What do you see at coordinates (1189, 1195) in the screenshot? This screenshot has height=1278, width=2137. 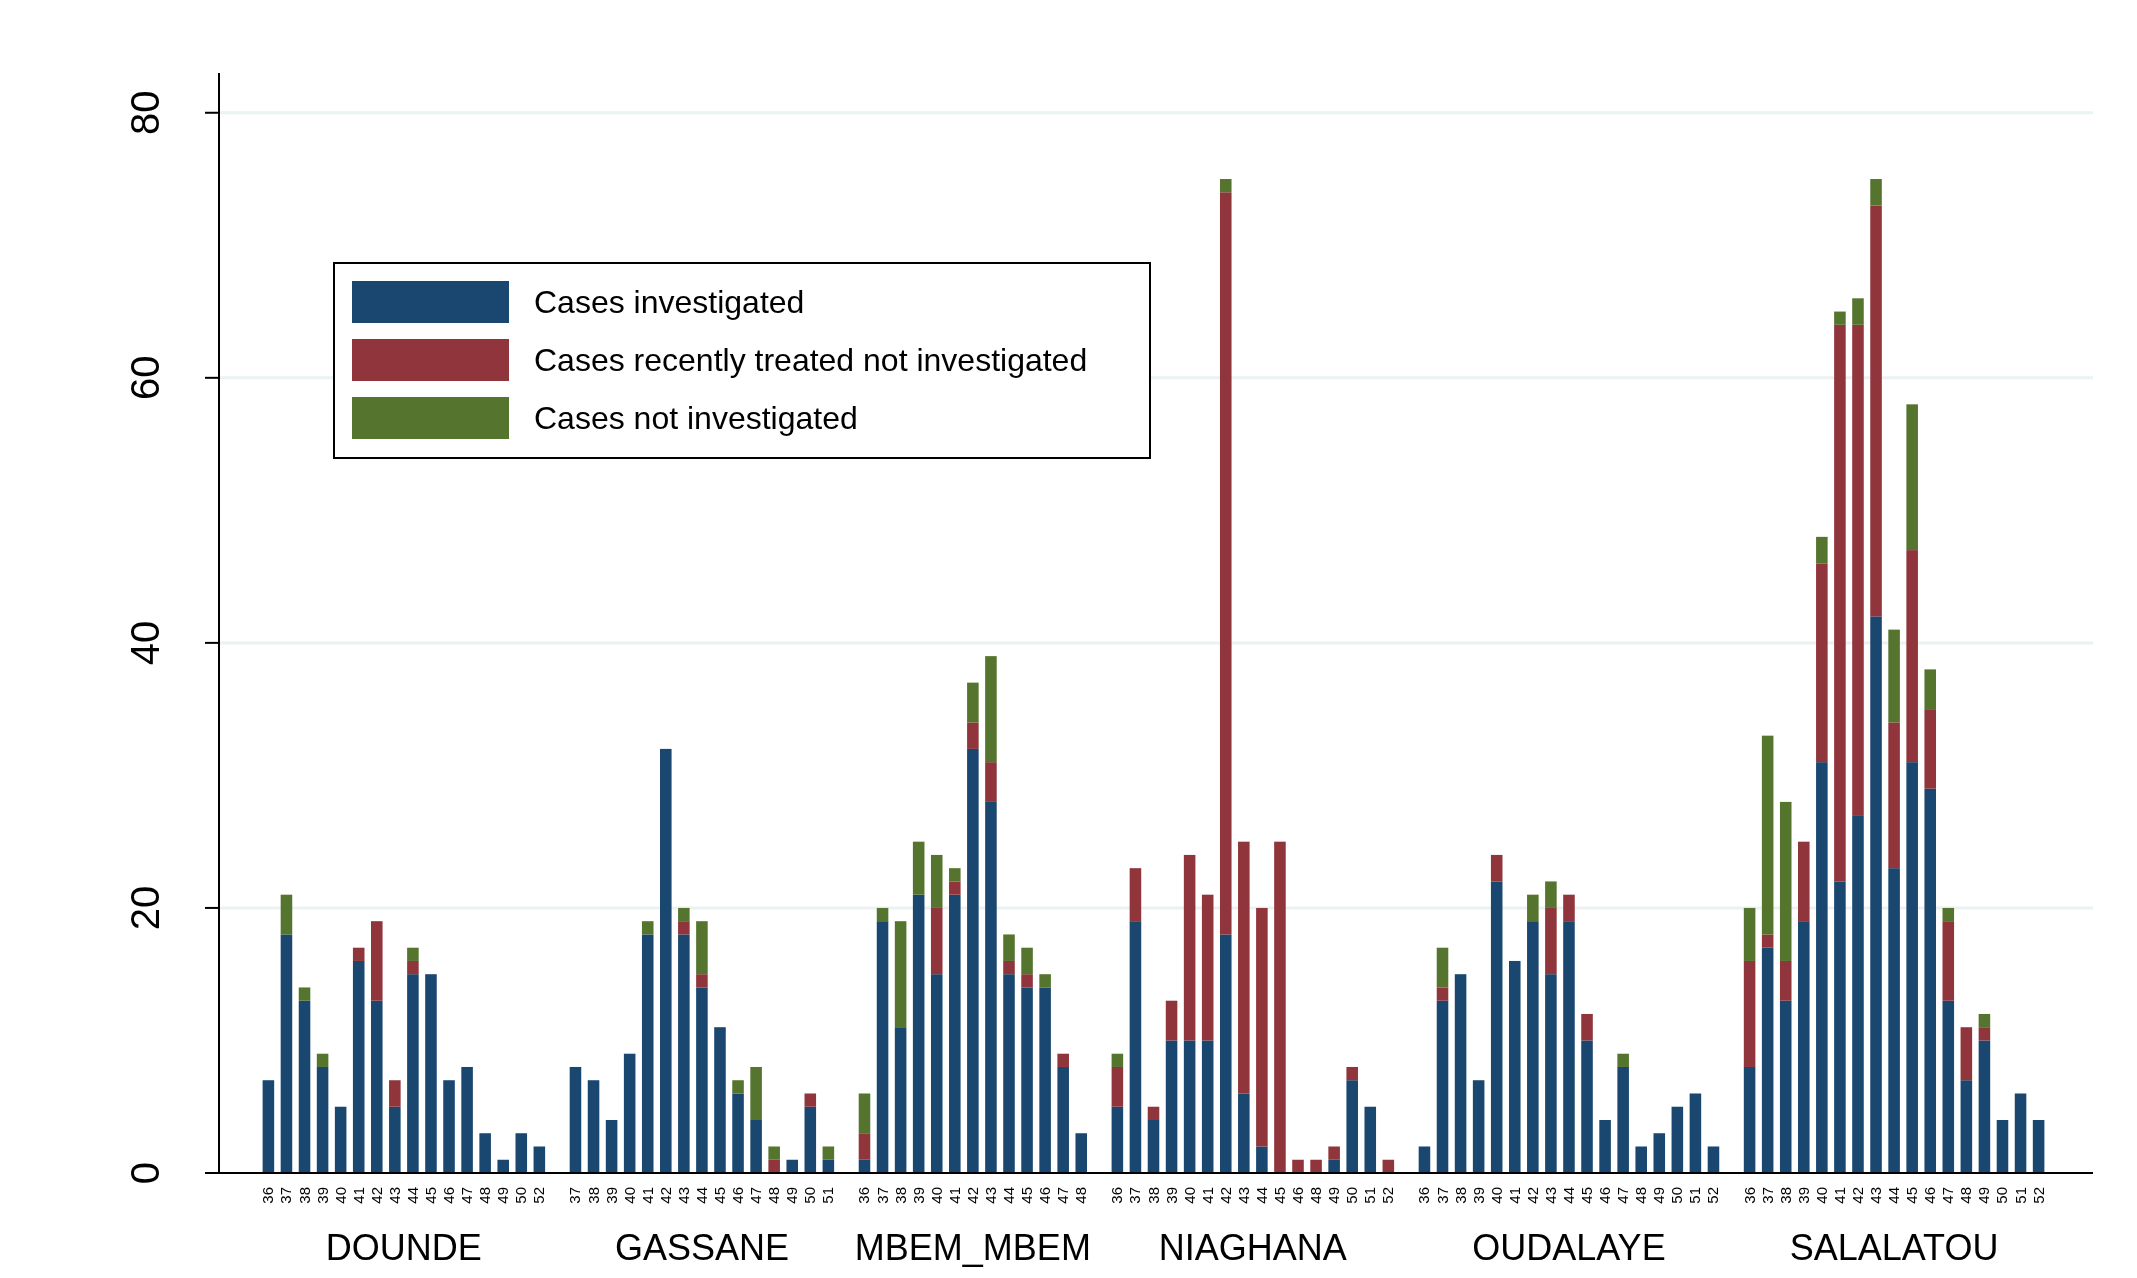 I see `x-tick-label: 40` at bounding box center [1189, 1195].